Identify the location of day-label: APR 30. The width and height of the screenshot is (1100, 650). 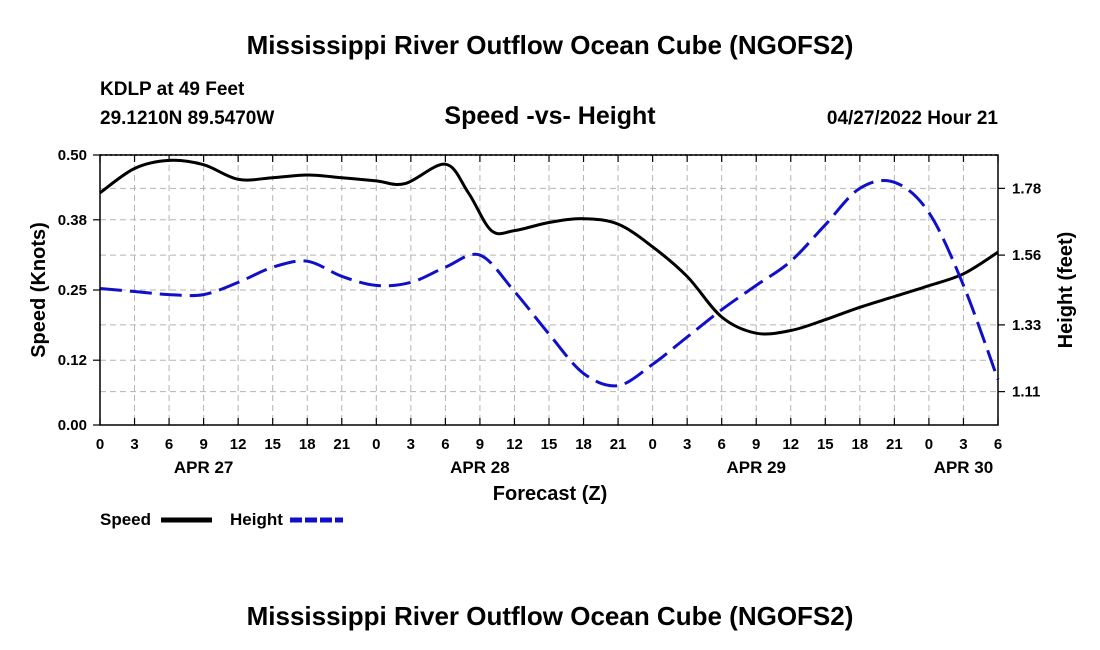
(964, 467).